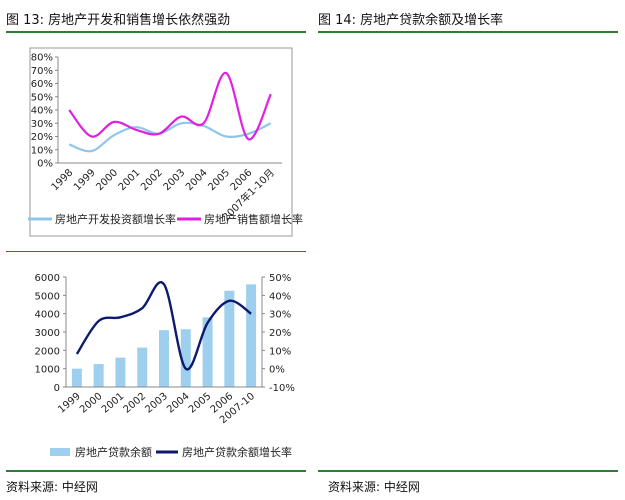 This screenshot has width=625, height=500. What do you see at coordinates (42, 137) in the screenshot?
I see `chart1-y-tick-label: 20%` at bounding box center [42, 137].